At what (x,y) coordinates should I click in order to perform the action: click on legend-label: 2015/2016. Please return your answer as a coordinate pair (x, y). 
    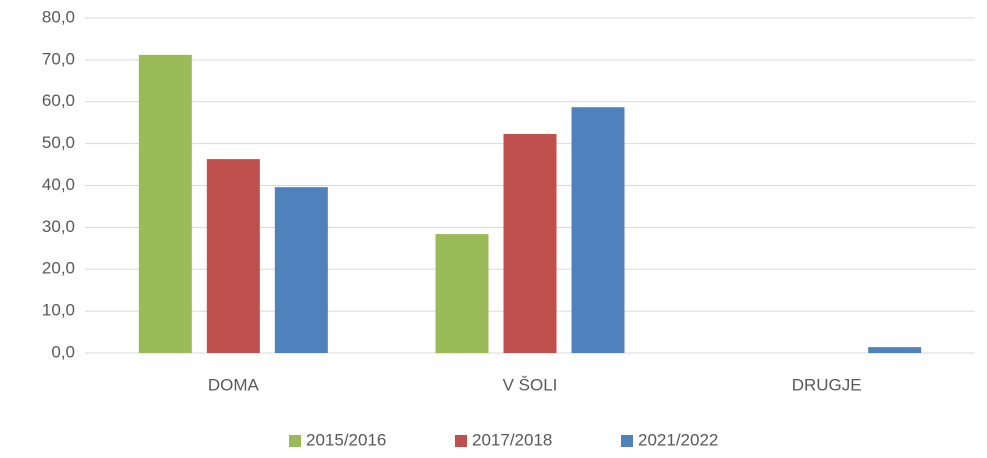
    Looking at the image, I should click on (346, 439).